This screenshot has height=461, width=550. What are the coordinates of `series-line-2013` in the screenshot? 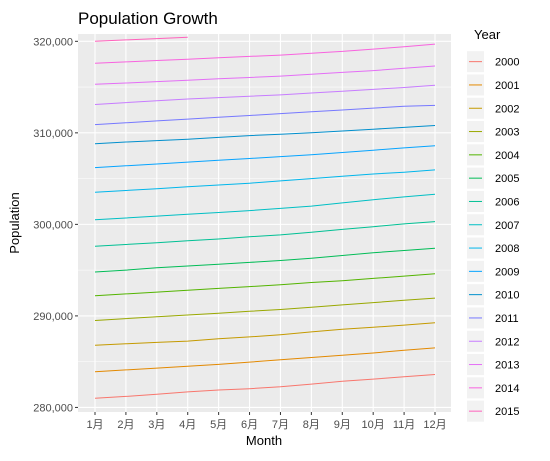 It's located at (265, 75).